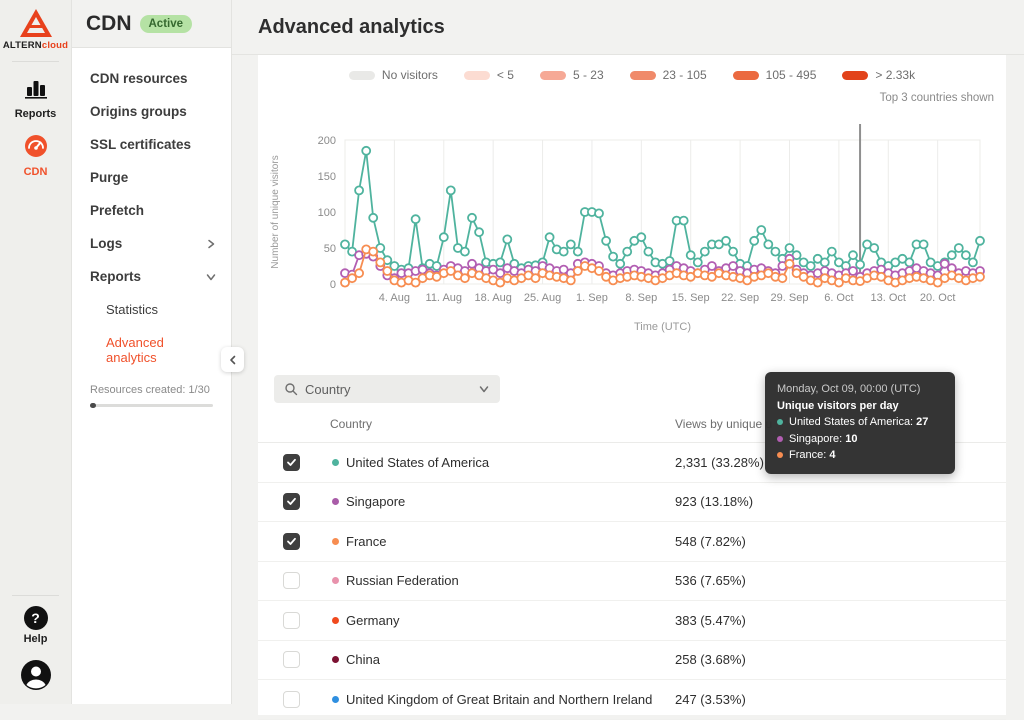  Describe the element at coordinates (393, 75) in the screenshot. I see `legend-item: No visitors` at that location.